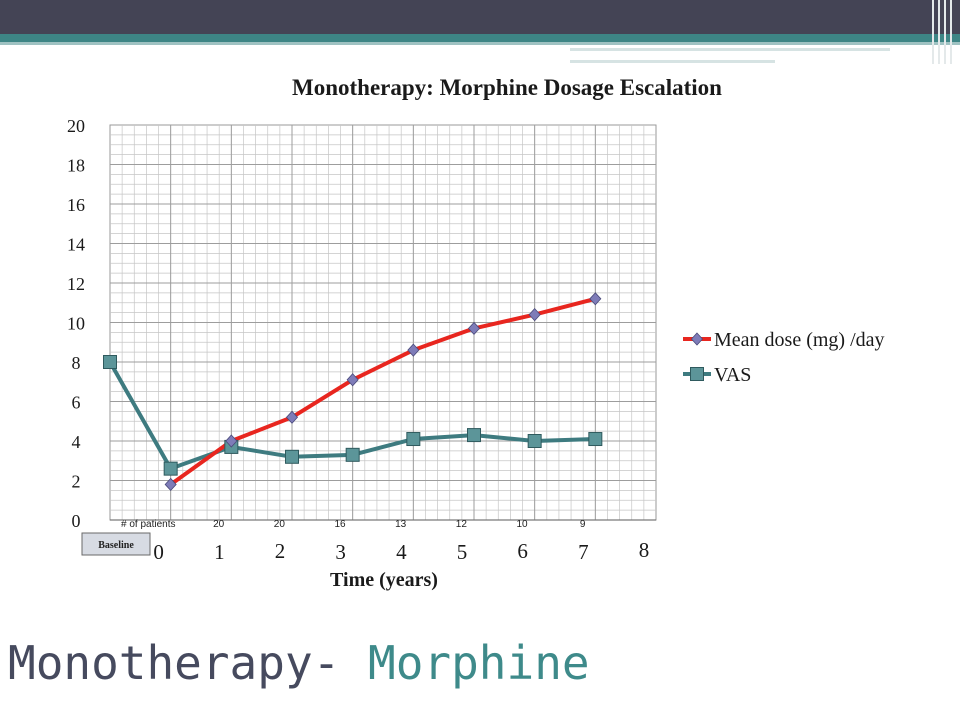 This screenshot has width=960, height=720. I want to click on x-tick-label: 4, so click(401, 552).